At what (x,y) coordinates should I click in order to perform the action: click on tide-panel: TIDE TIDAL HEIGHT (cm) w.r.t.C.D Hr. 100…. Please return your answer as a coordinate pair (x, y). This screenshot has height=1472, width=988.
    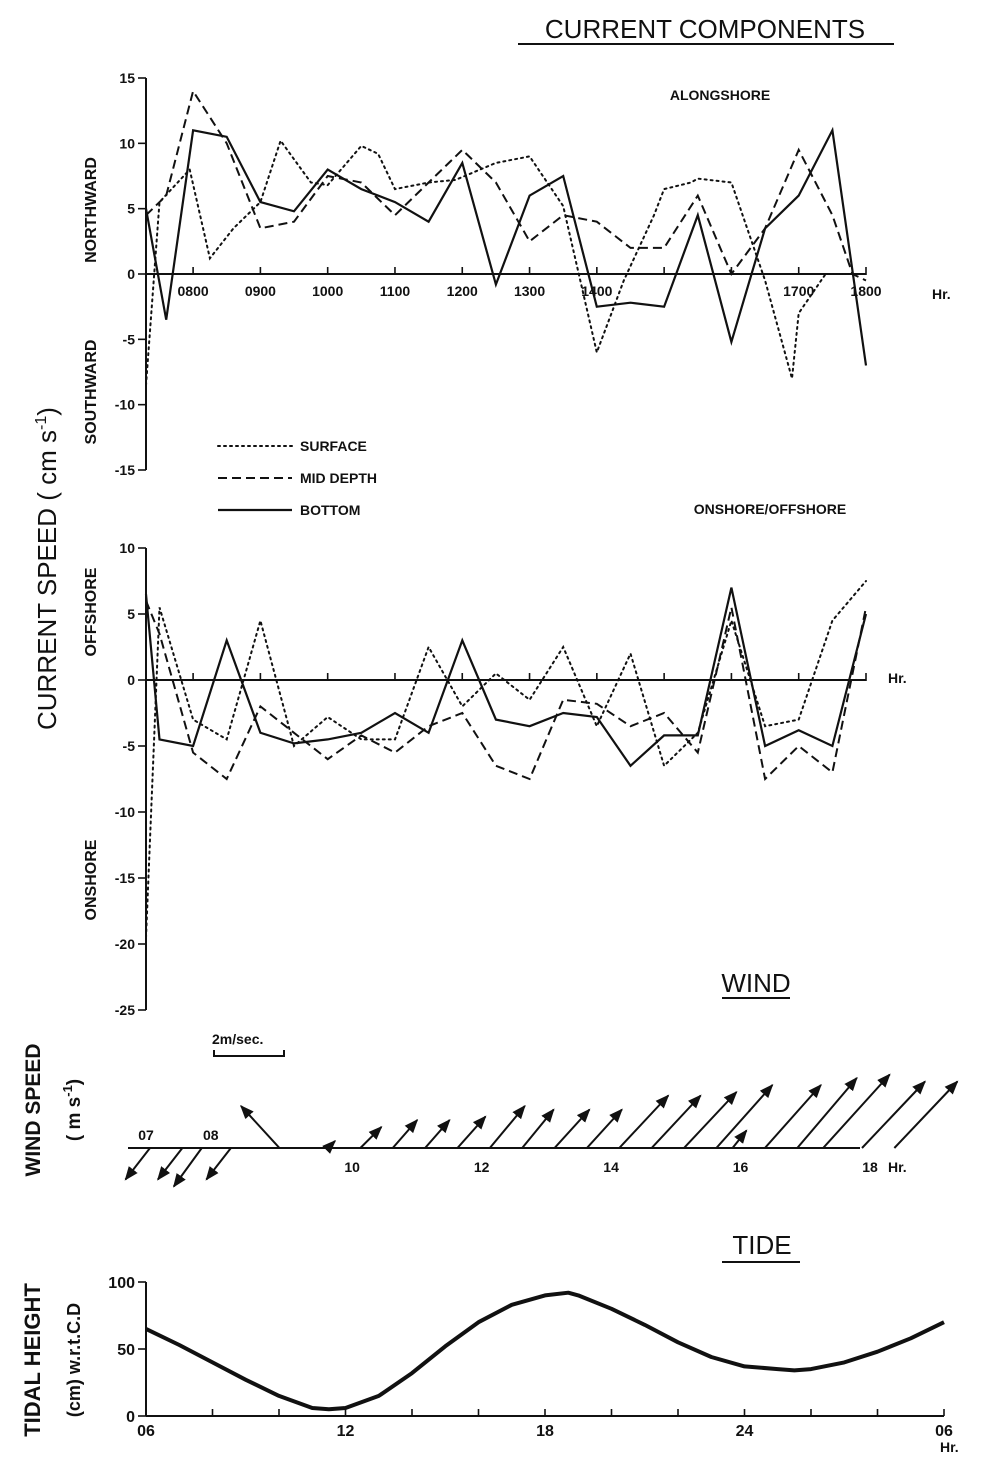
    Looking at the image, I should click on (489, 1342).